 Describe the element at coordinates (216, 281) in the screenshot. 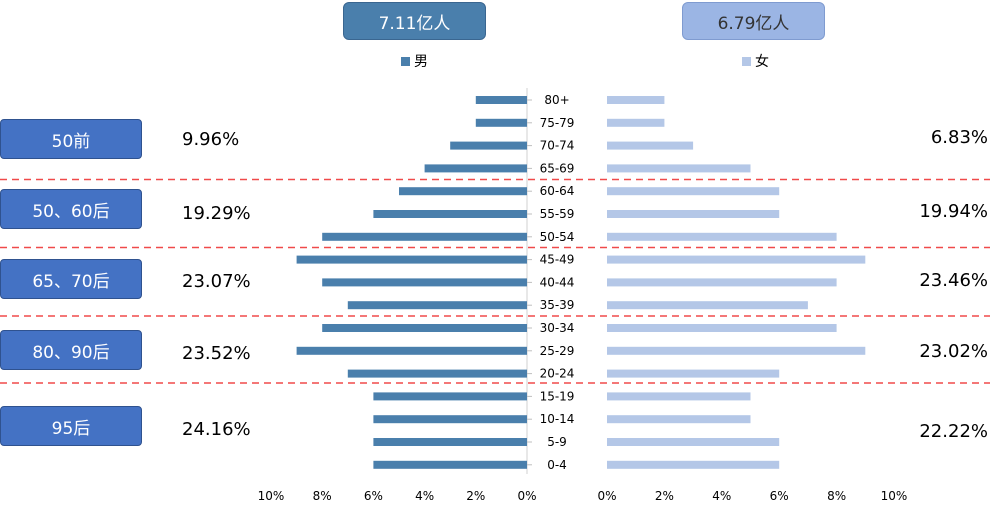

I see `male-share-65-70s: 23.07%` at that location.